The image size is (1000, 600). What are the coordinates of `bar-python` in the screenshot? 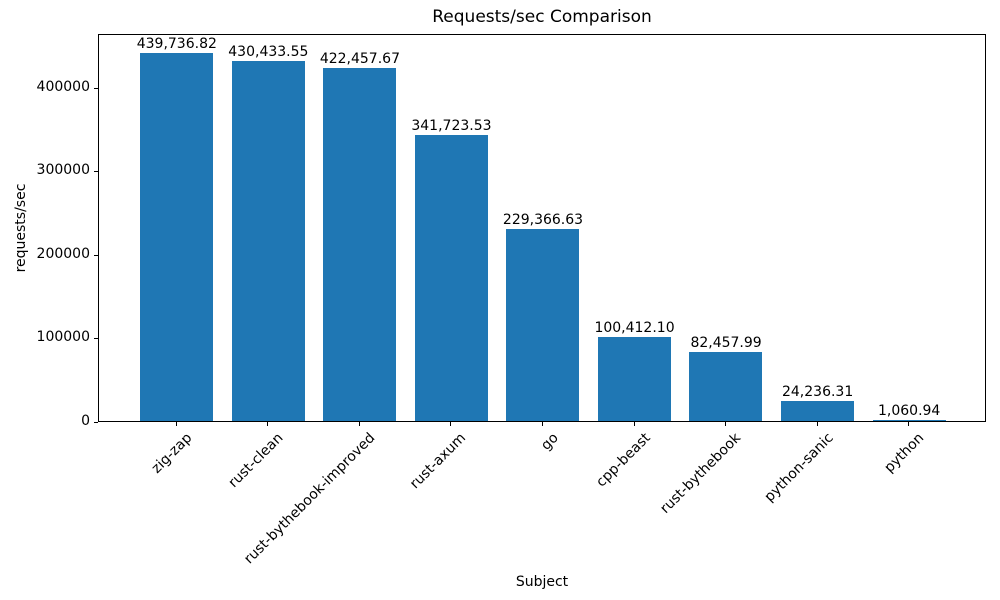 It's located at (909, 420).